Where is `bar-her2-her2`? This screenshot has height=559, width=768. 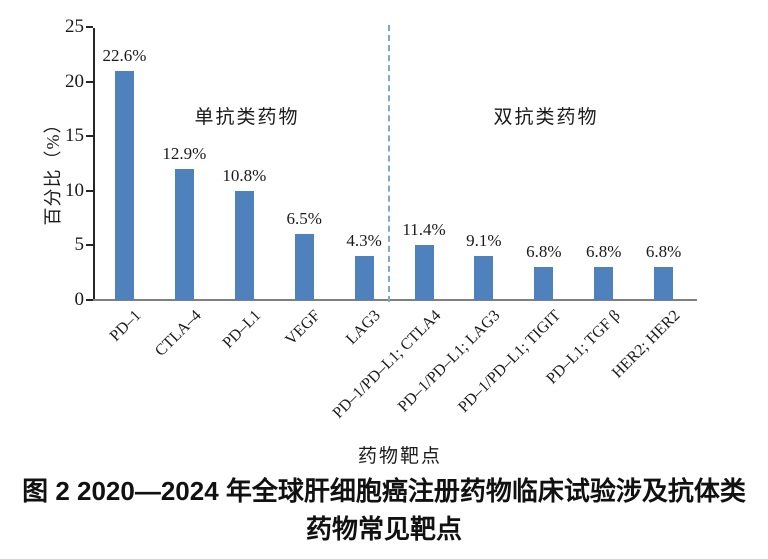 bar-her2-her2 is located at coordinates (664, 283).